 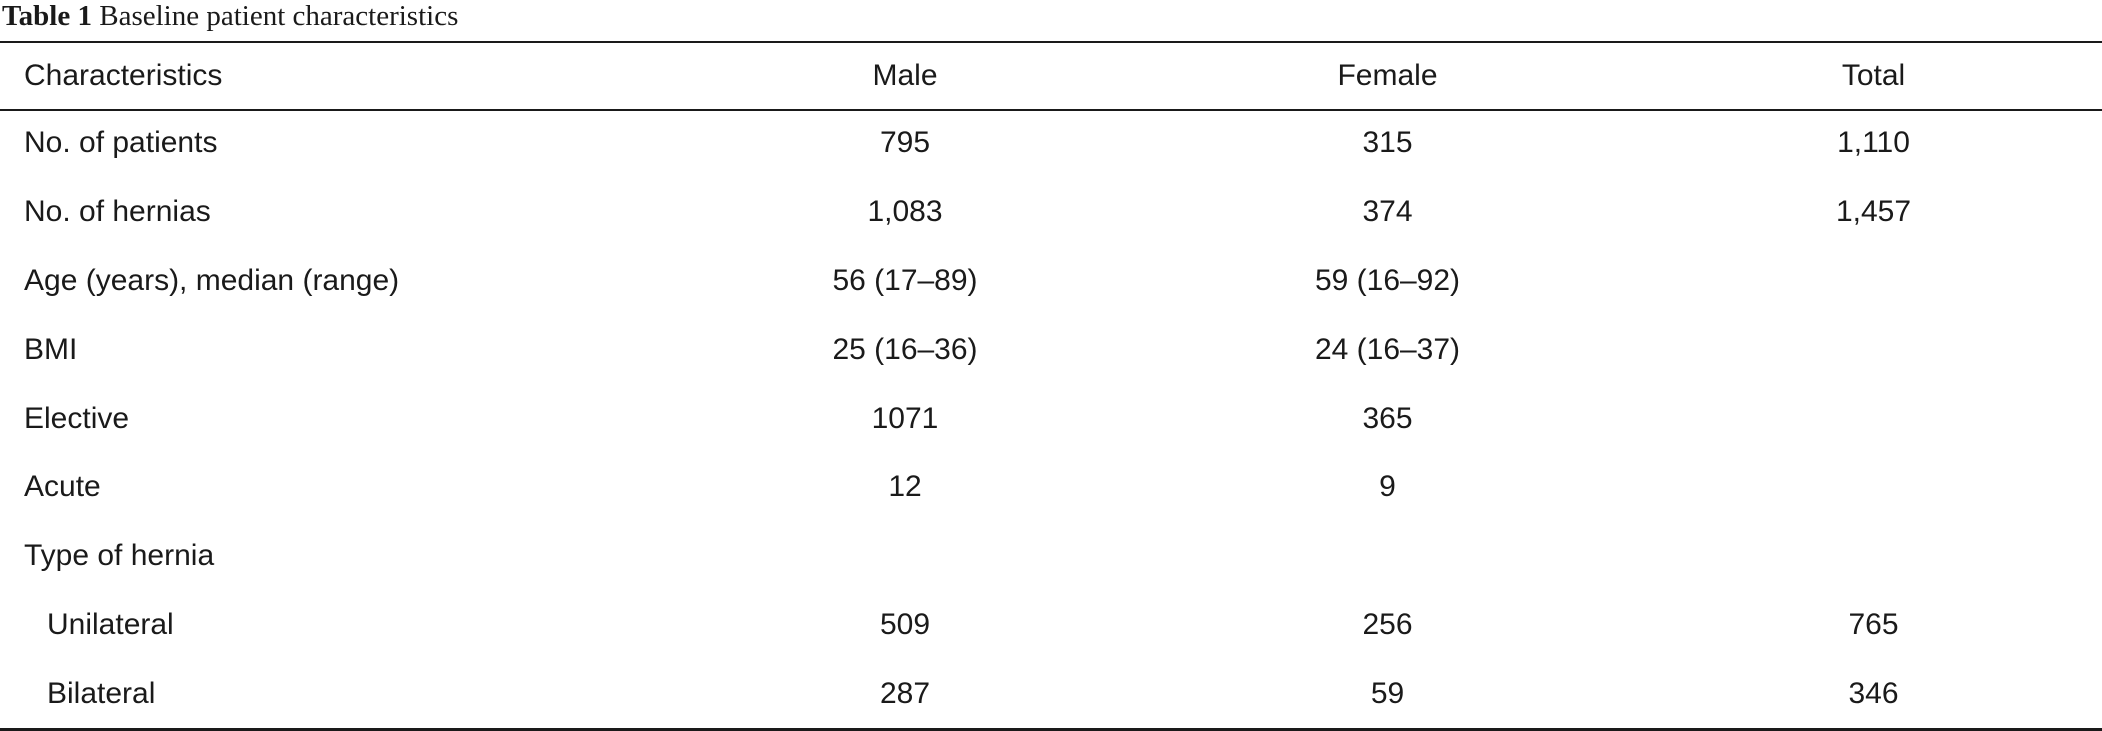 I want to click on cell-male: 25 (16–36), so click(x=905, y=349).